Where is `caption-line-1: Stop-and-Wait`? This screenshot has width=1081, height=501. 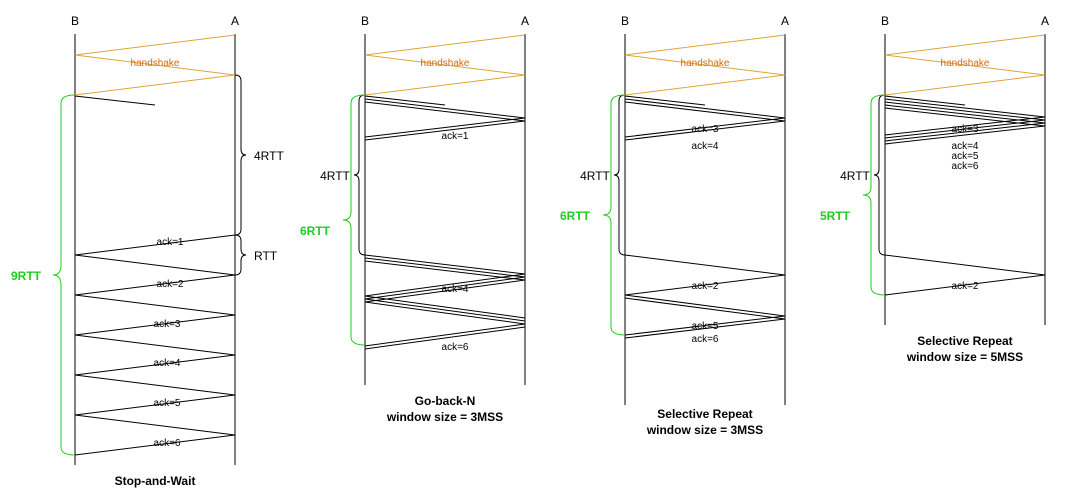 caption-line-1: Stop-and-Wait is located at coordinates (155, 481).